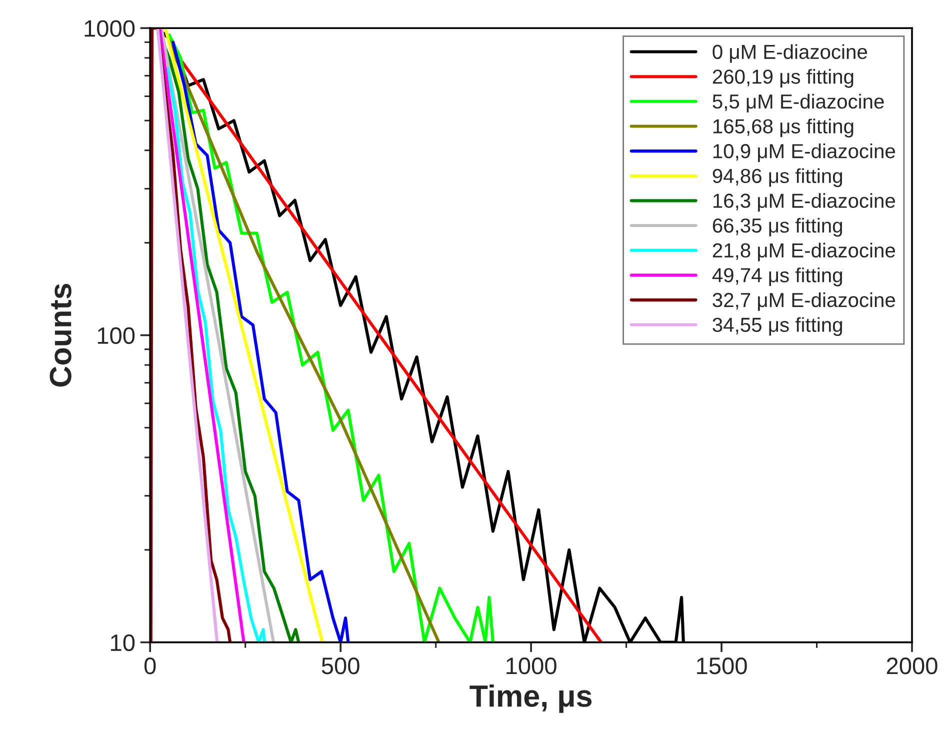  What do you see at coordinates (216, 354) in the screenshot?
I see `line-series` at bounding box center [216, 354].